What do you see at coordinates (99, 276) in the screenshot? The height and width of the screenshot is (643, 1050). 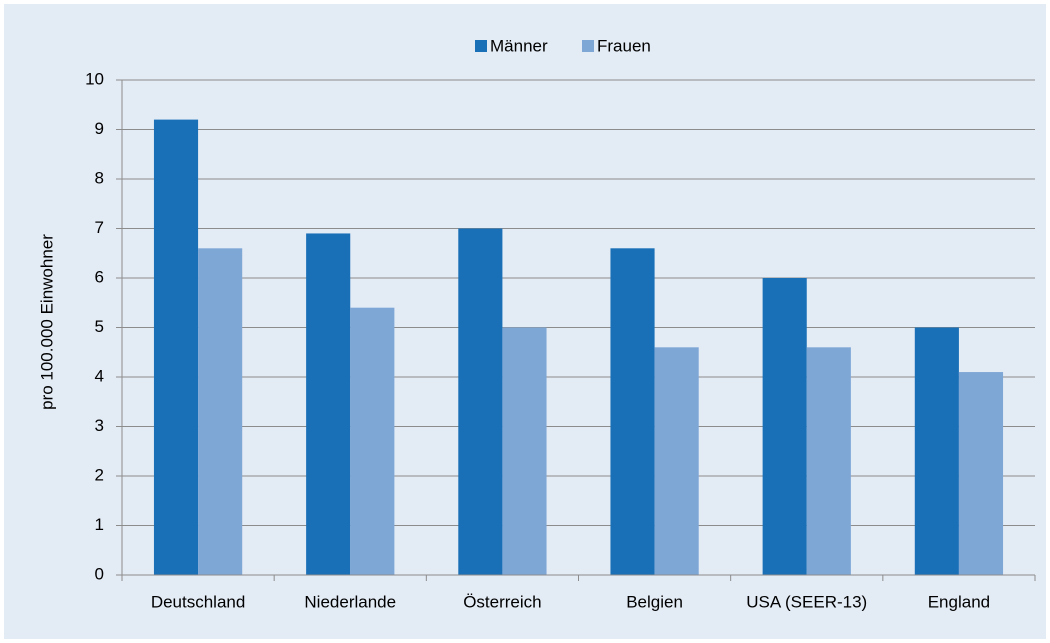 I see `y-tick-label: 6` at bounding box center [99, 276].